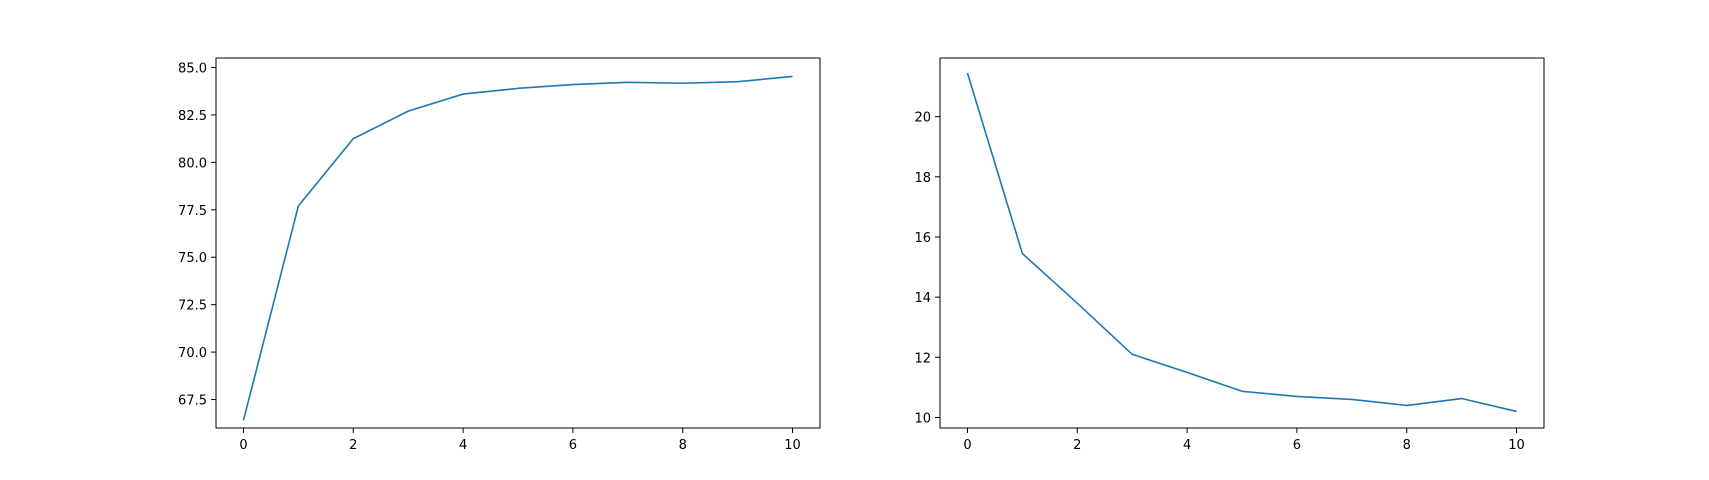  What do you see at coordinates (922, 298) in the screenshot?
I see `y-tick-label: 14` at bounding box center [922, 298].